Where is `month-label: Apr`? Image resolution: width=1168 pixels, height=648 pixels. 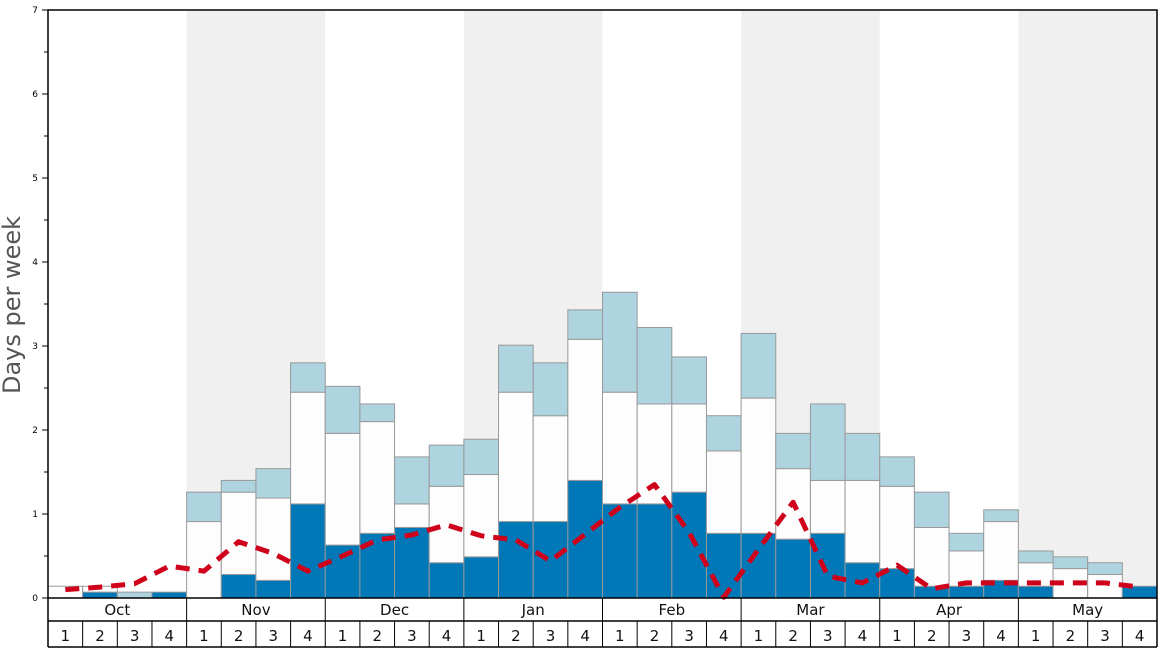
month-label: Apr is located at coordinates (949, 610).